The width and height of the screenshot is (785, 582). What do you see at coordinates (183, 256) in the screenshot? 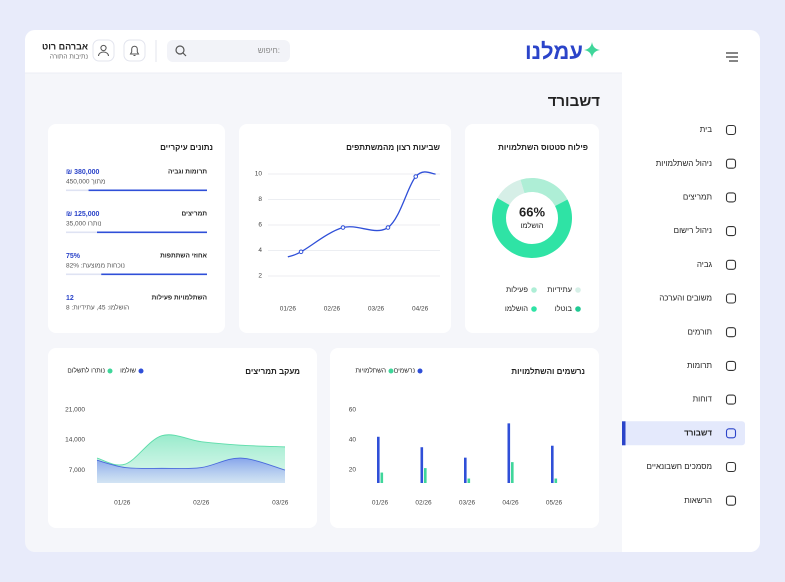
I see `kpi-label: אחוזי השתתפות` at bounding box center [183, 256].